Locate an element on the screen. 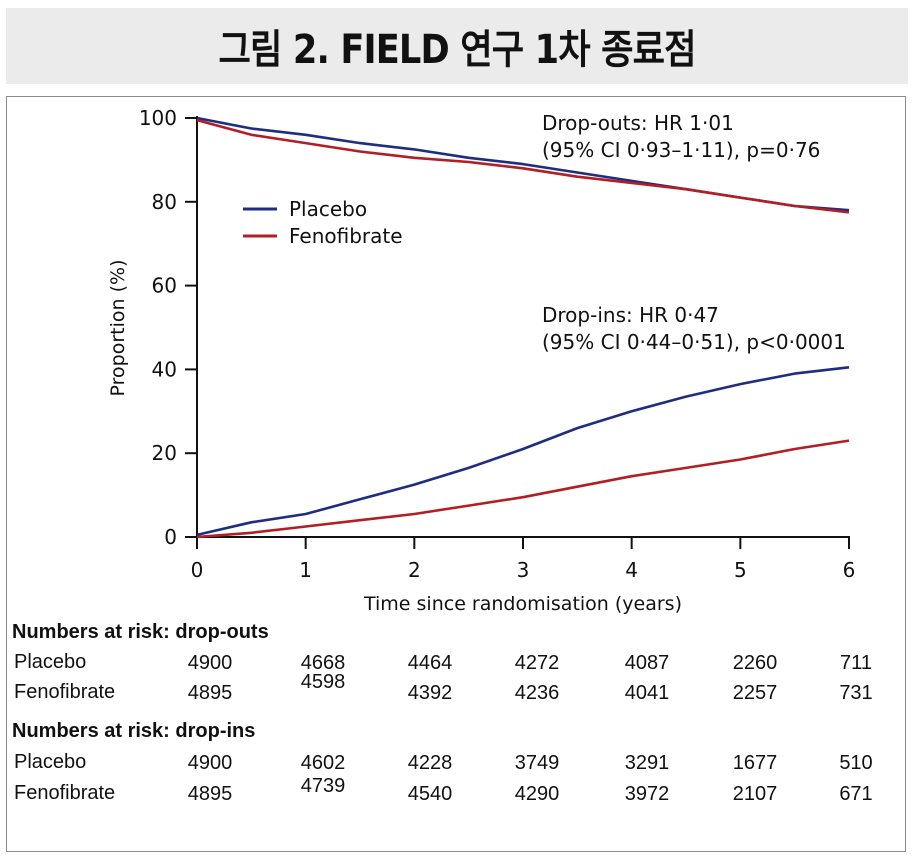 The image size is (915, 862). risk-value: 4602 is located at coordinates (323, 763).